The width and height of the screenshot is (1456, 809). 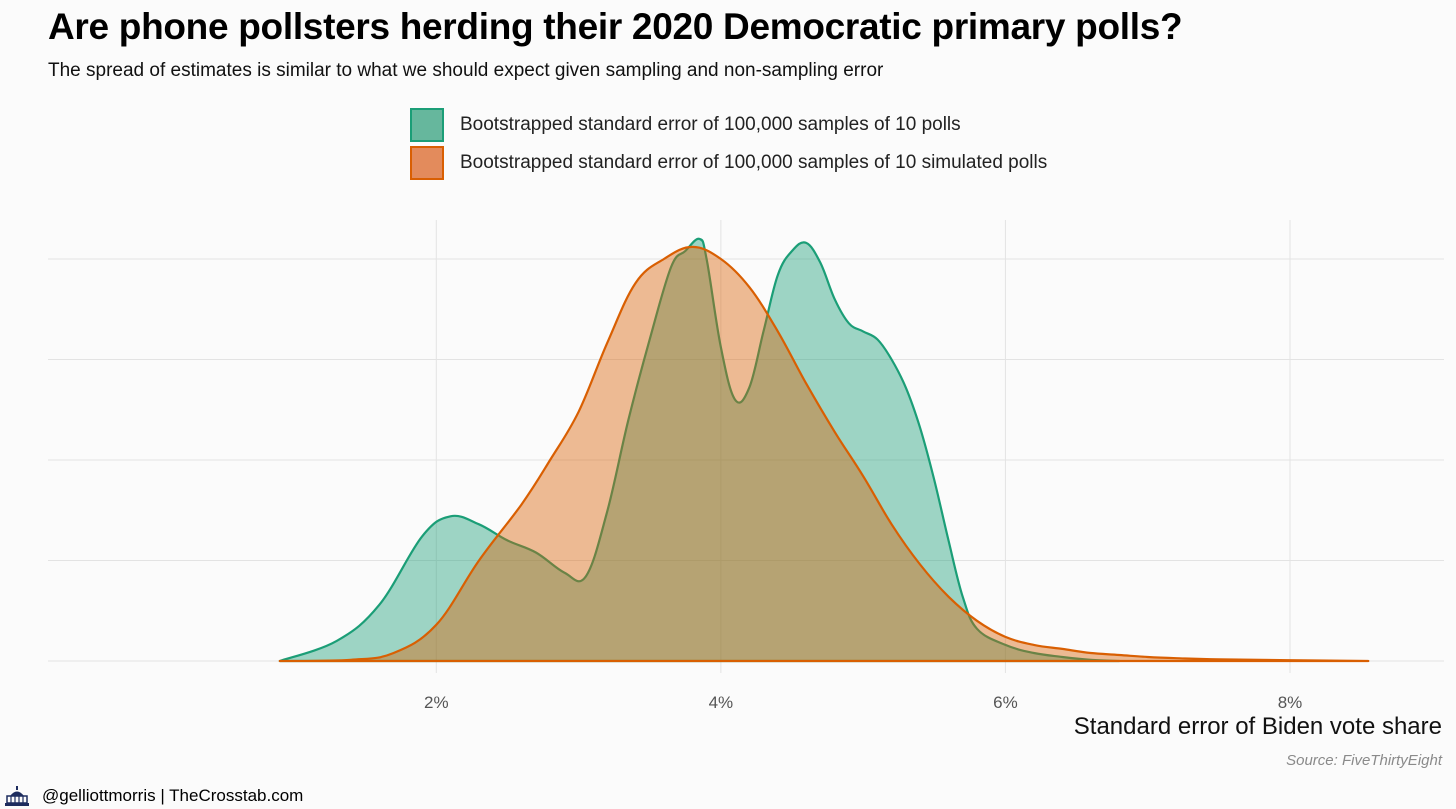 What do you see at coordinates (427, 125) in the screenshot?
I see `legend-swatch-polls` at bounding box center [427, 125].